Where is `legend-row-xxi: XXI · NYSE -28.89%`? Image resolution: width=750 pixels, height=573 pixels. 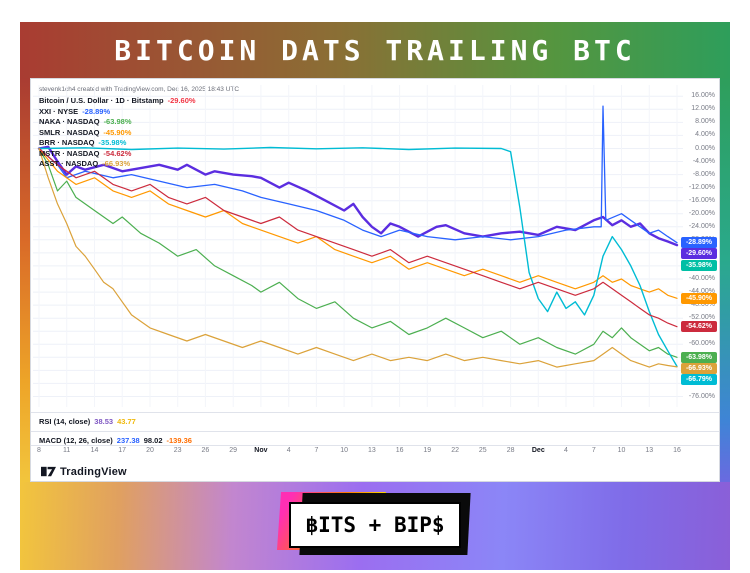
legend-row-xxi: XXI · NYSE -28.89% is located at coordinates (75, 111).